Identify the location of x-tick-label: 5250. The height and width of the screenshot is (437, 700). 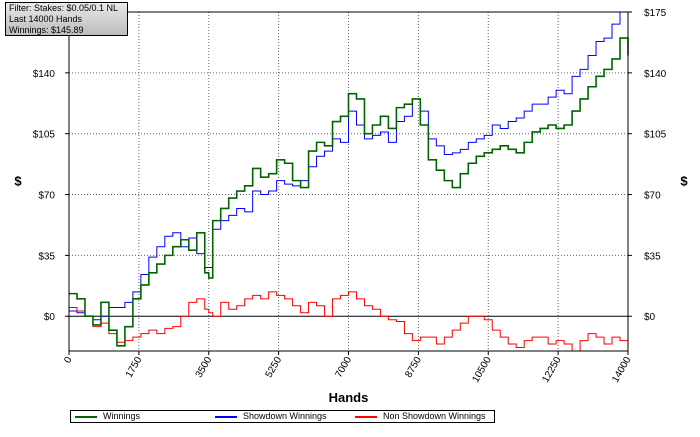
(274, 367).